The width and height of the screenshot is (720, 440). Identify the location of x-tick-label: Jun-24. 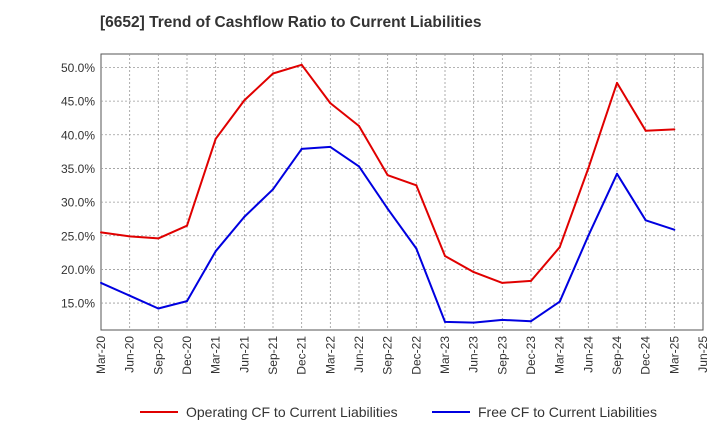
(588, 354).